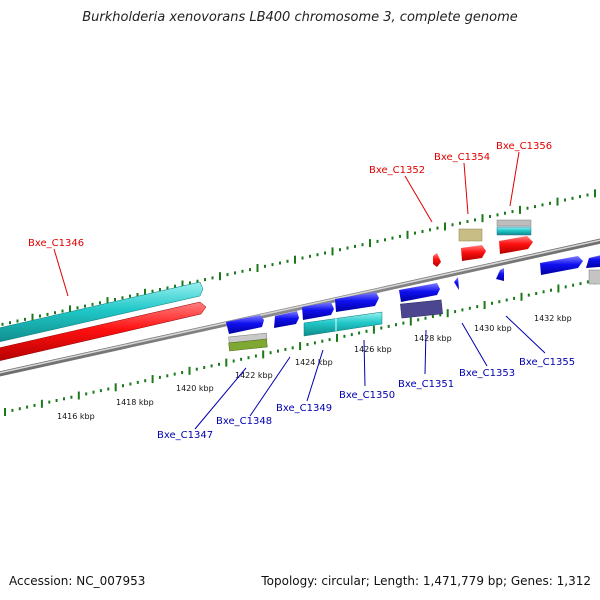 The image size is (600, 600). Describe the element at coordinates (426, 384) in the screenshot. I see `gene-label-bxe-c1351: Bxe_C1351` at that location.